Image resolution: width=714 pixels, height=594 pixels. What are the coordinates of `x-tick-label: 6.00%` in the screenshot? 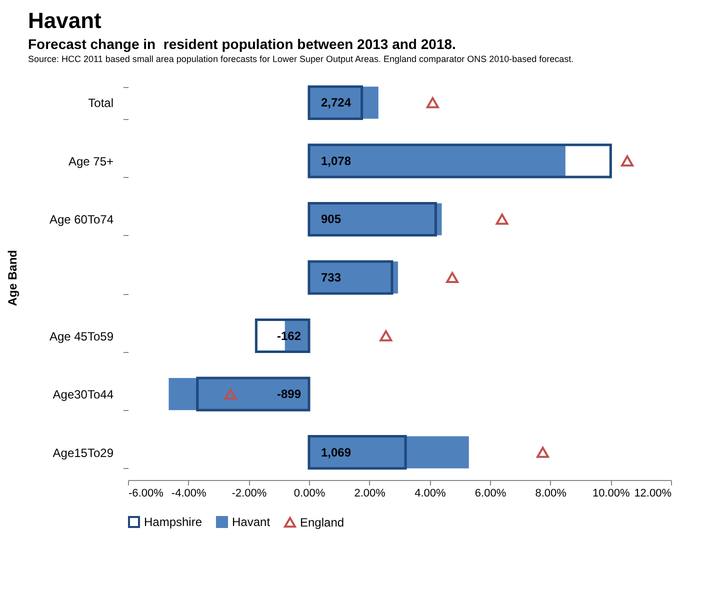 It's located at (490, 494).